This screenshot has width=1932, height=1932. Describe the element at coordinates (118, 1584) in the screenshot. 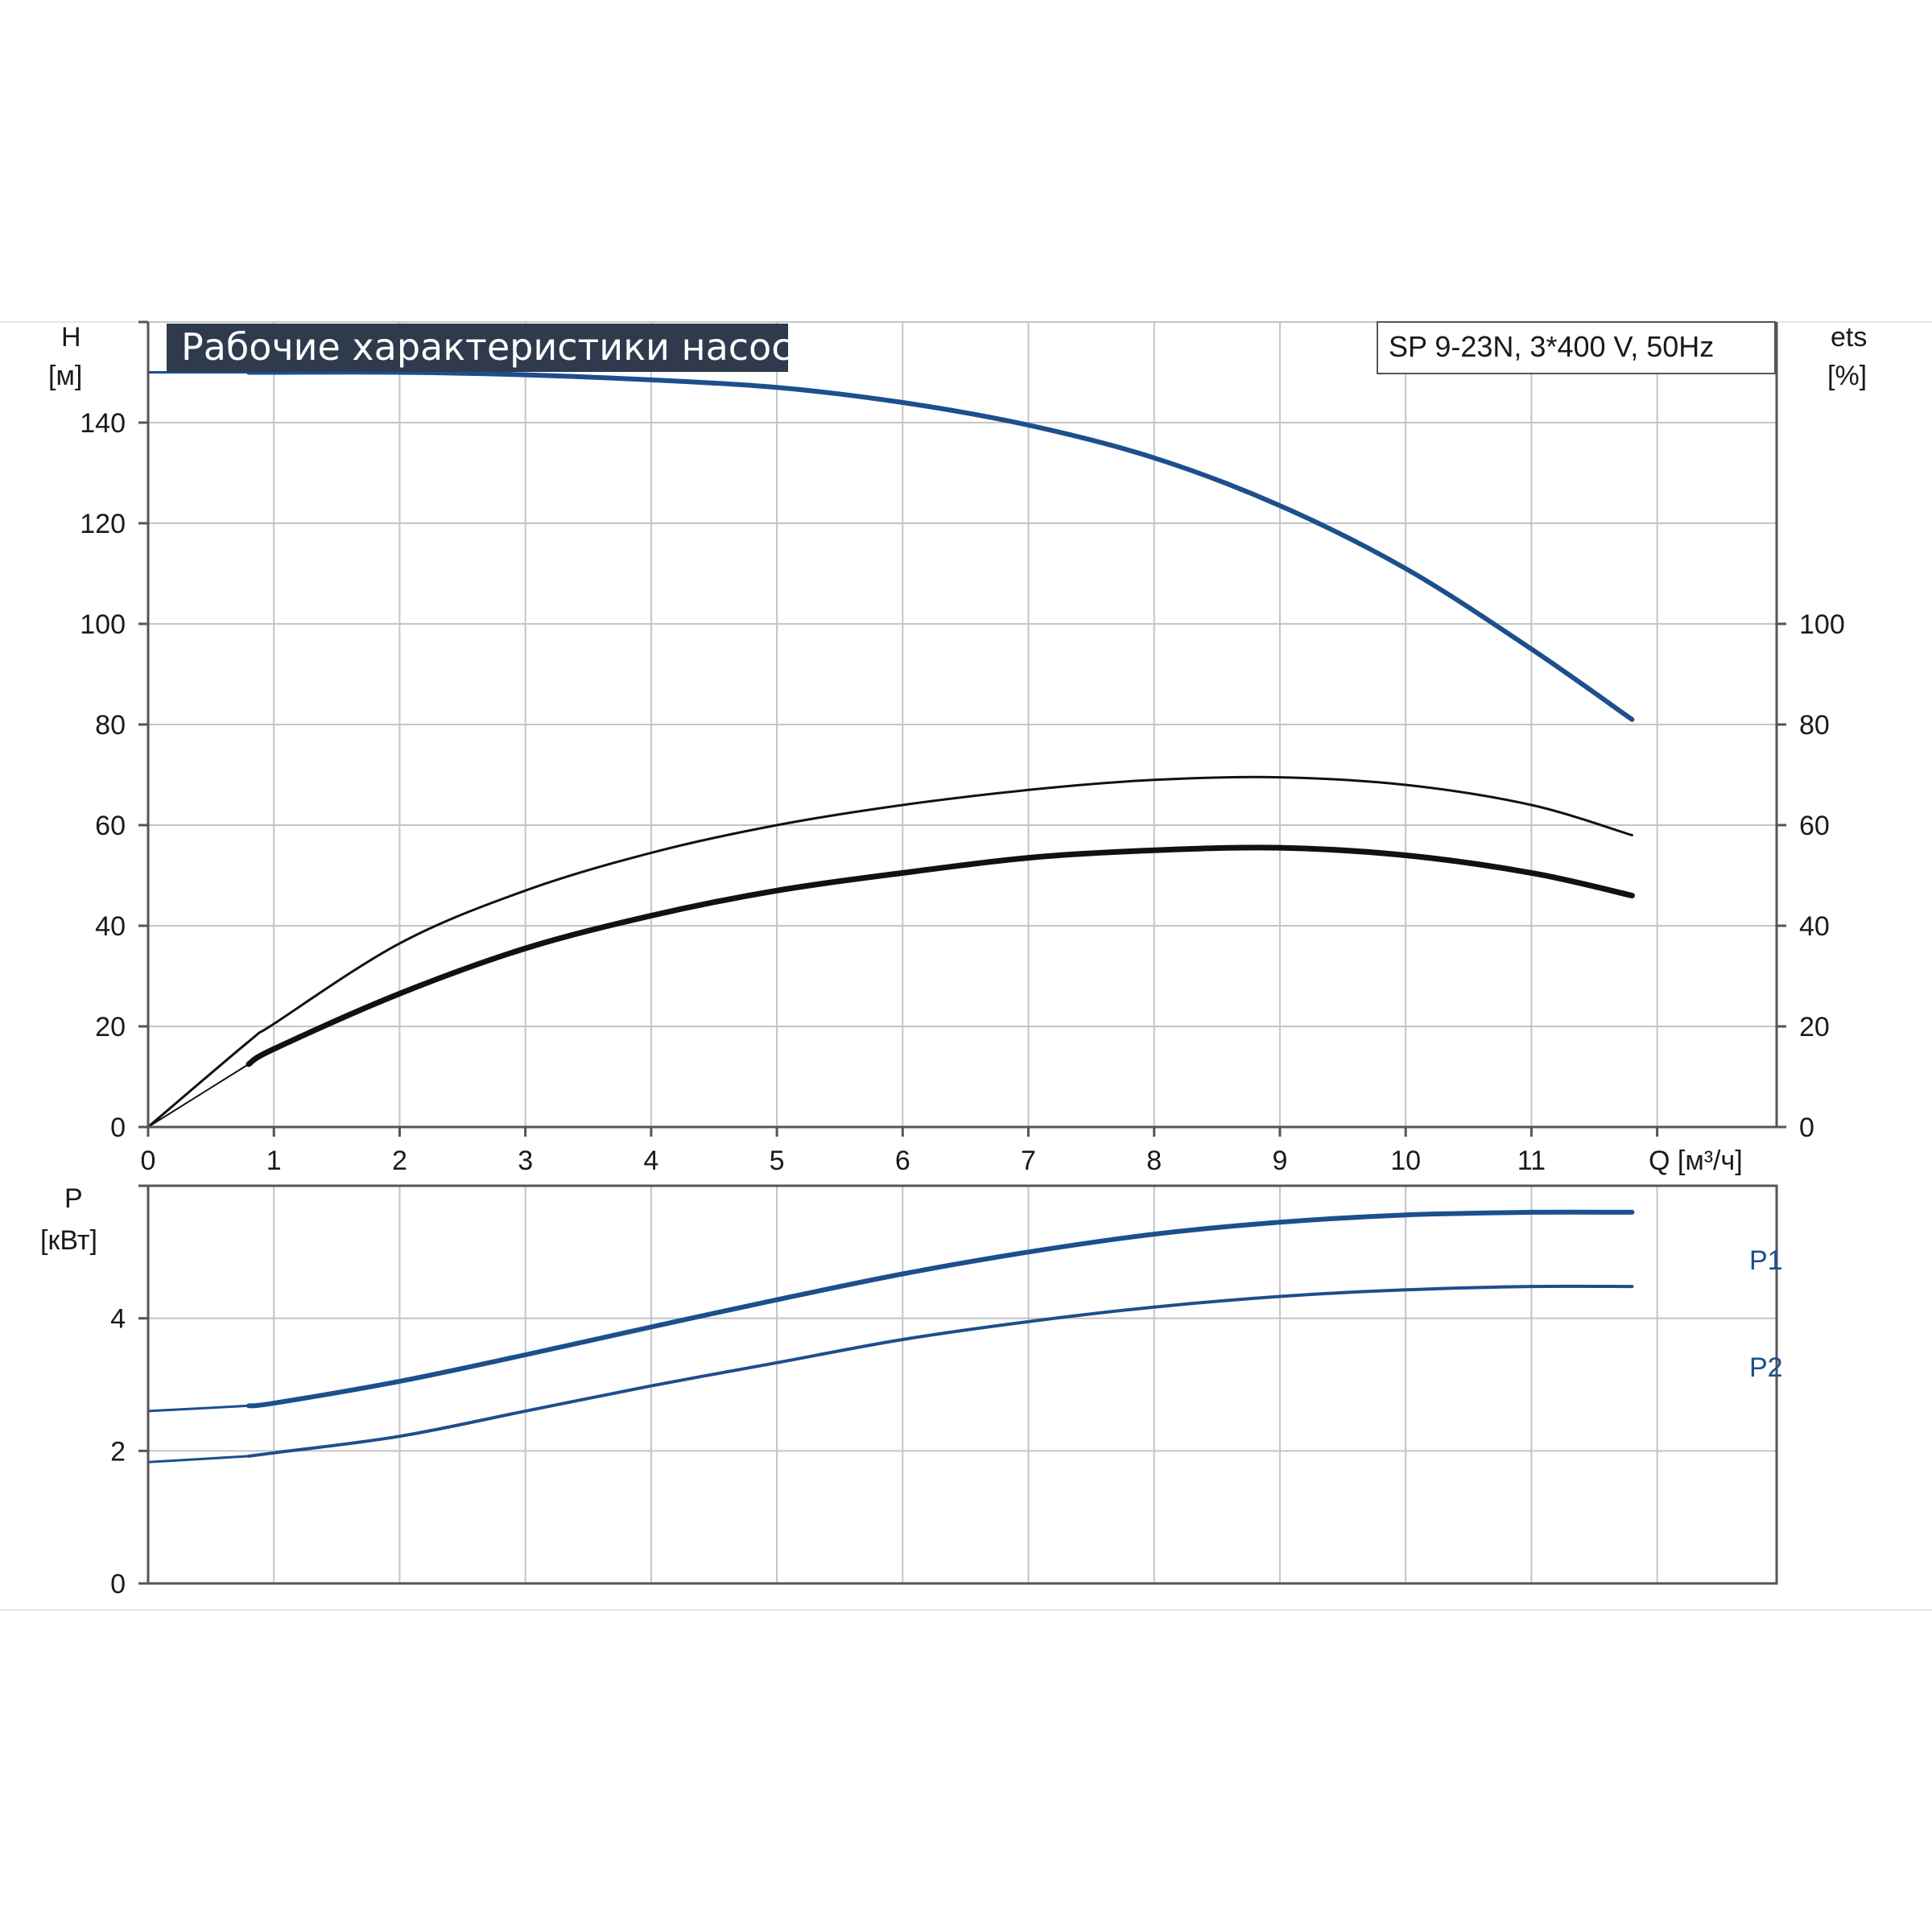

I see `p-axis-tick-label: 0` at that location.